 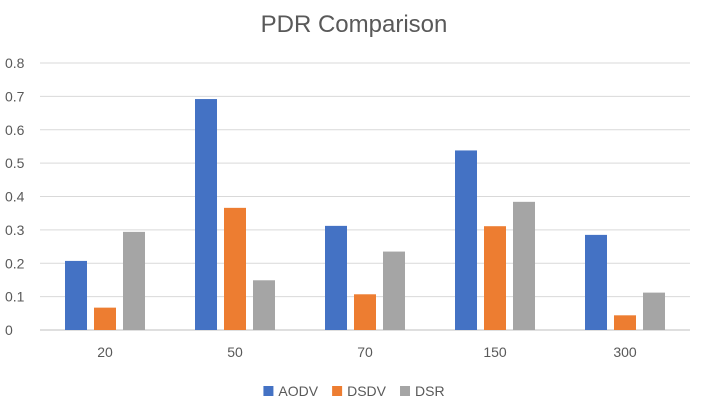 I want to click on y-tick-label: 0.5, so click(x=15, y=163).